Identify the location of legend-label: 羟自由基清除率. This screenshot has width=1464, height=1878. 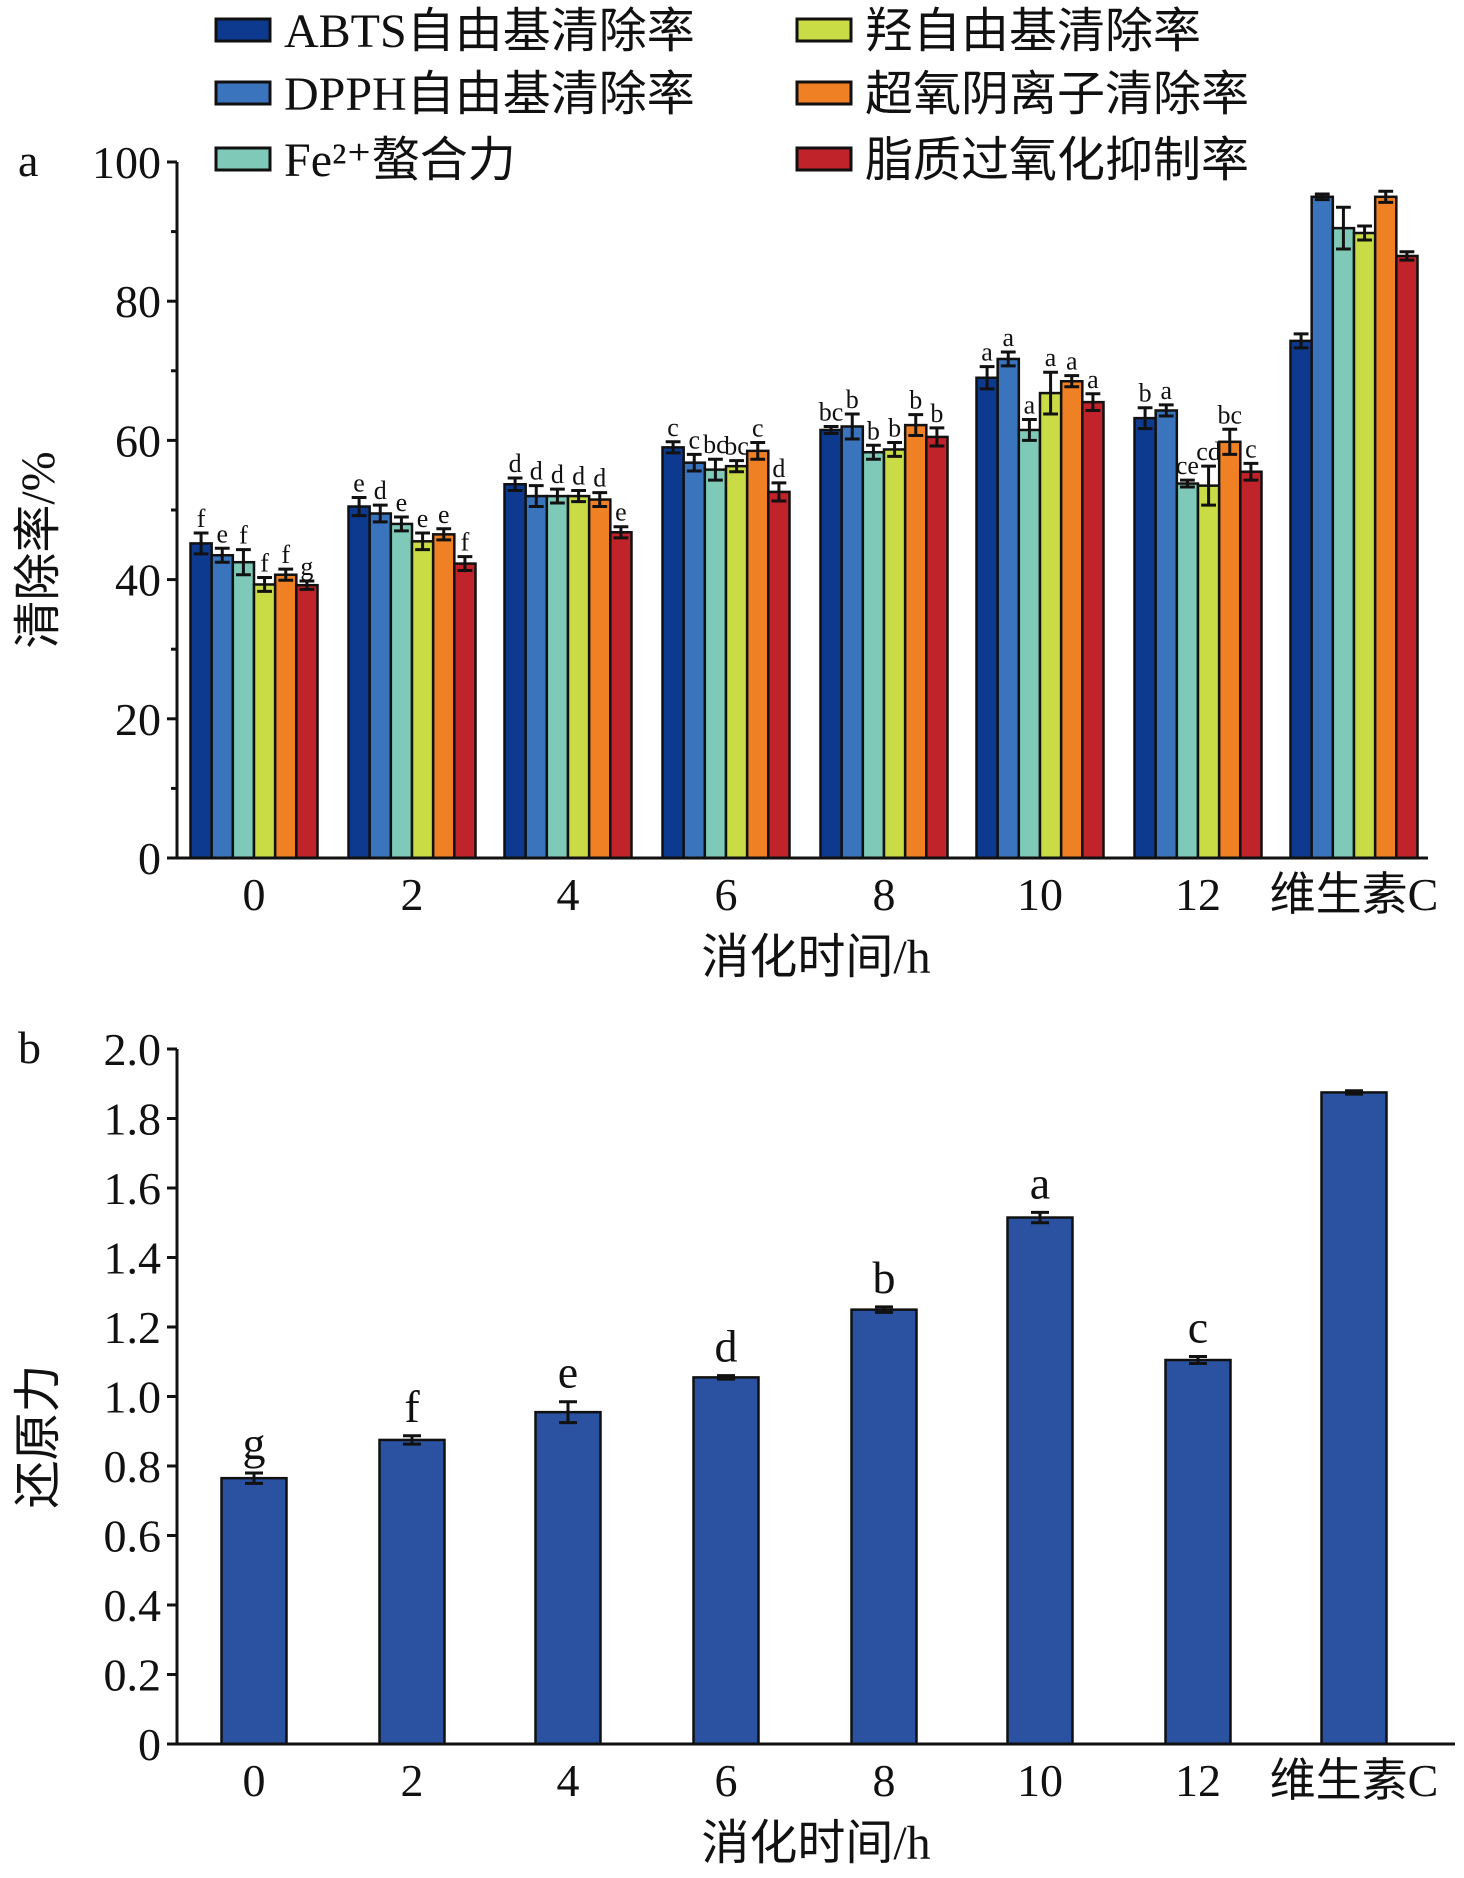
(1033, 31).